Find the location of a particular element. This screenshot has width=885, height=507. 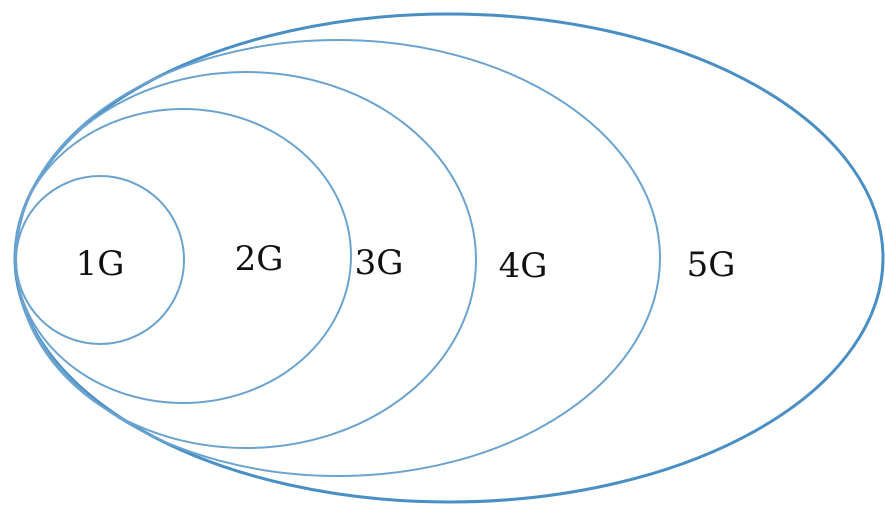

label-5g: 5G is located at coordinates (711, 265).